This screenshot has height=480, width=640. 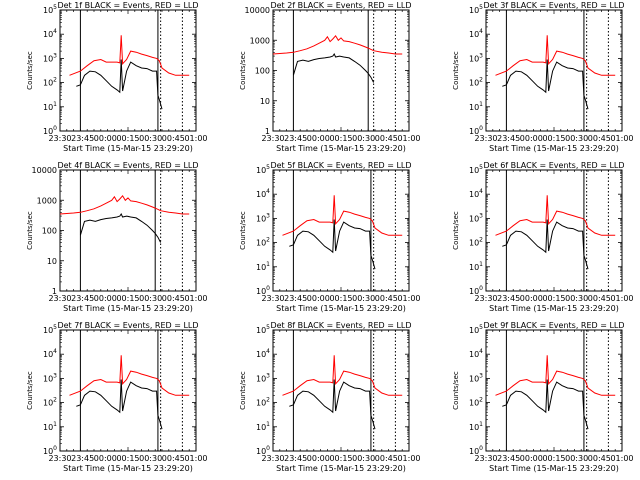 I want to click on panel-title: Det 8f BLACK = Events, RED = LLD, so click(x=340, y=325).